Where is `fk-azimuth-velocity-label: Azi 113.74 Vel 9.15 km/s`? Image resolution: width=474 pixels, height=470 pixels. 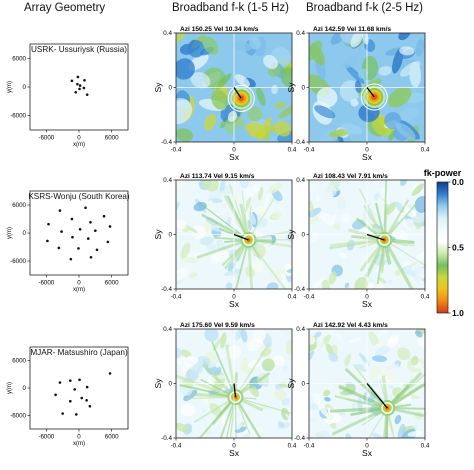 fk-azimuth-velocity-label: Azi 113.74 Vel 9.15 km/s is located at coordinates (217, 176).